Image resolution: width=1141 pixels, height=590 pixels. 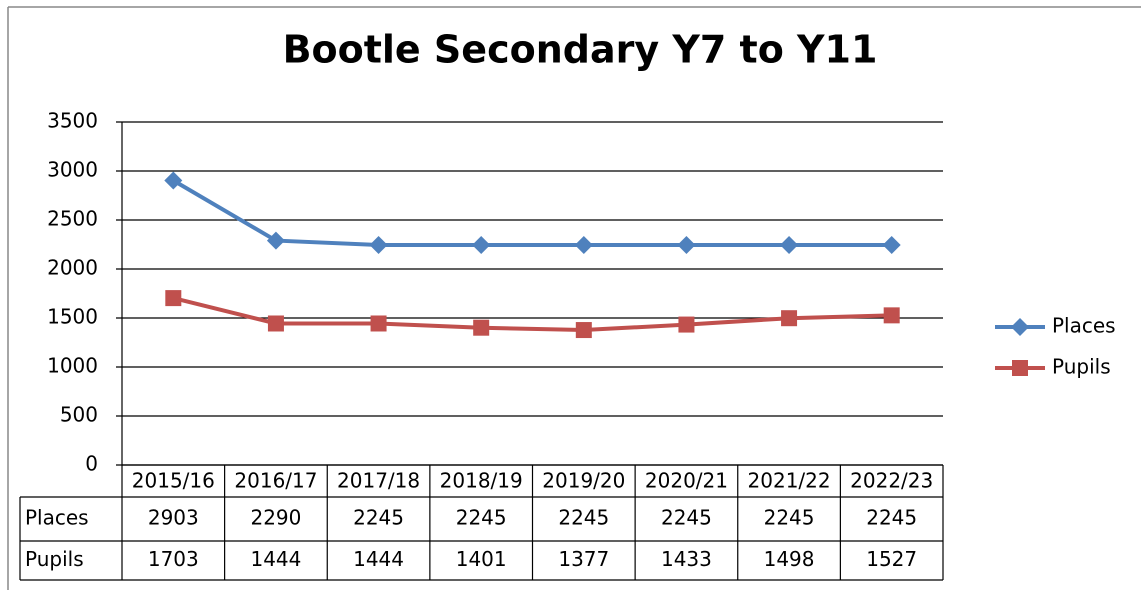 I want to click on table-cell: 1703, so click(x=173, y=559).